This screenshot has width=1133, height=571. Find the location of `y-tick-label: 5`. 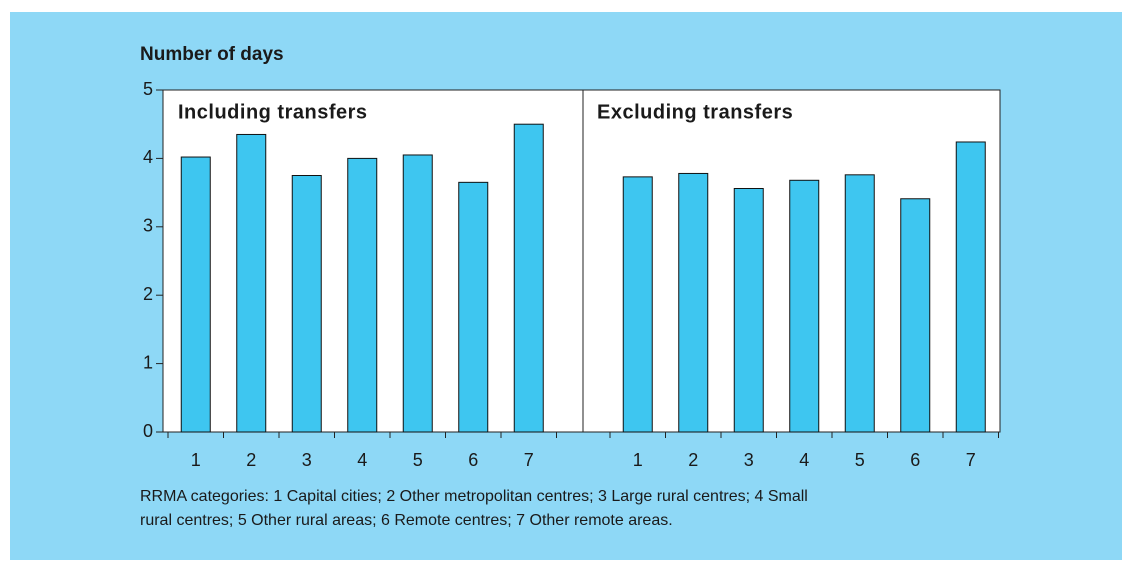

y-tick-label: 5 is located at coordinates (148, 89).